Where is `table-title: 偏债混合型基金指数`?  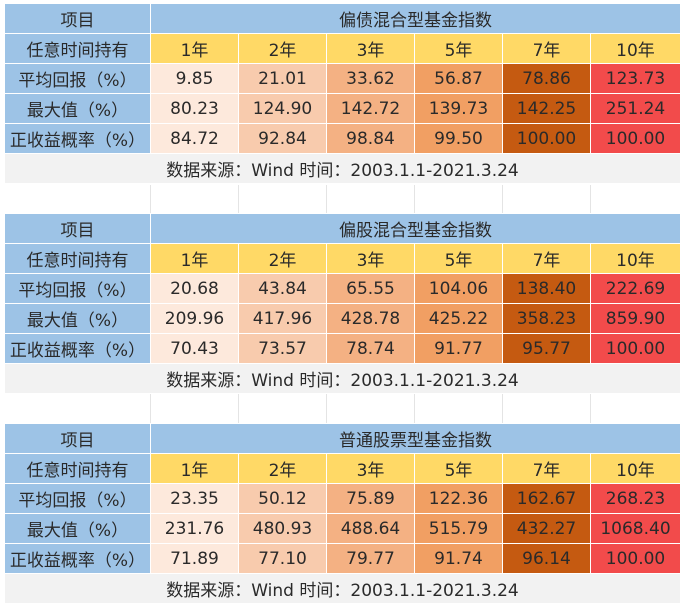
table-title: 偏债混合型基金指数 is located at coordinates (415, 18).